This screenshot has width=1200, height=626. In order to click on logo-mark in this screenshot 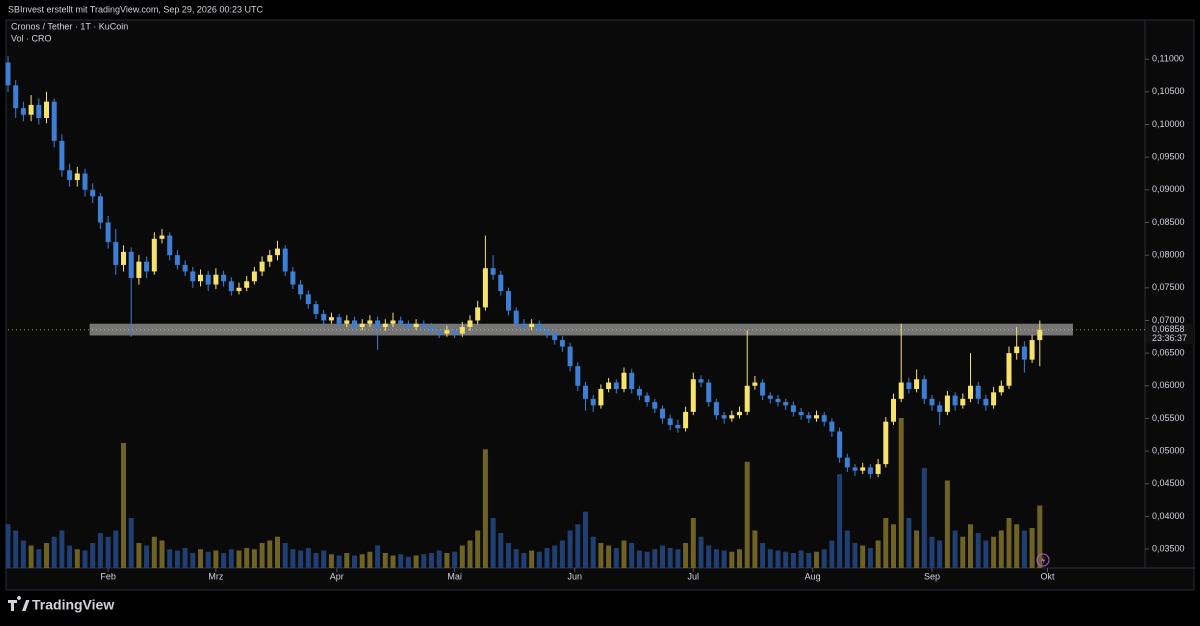, I will do `click(19, 603)`.